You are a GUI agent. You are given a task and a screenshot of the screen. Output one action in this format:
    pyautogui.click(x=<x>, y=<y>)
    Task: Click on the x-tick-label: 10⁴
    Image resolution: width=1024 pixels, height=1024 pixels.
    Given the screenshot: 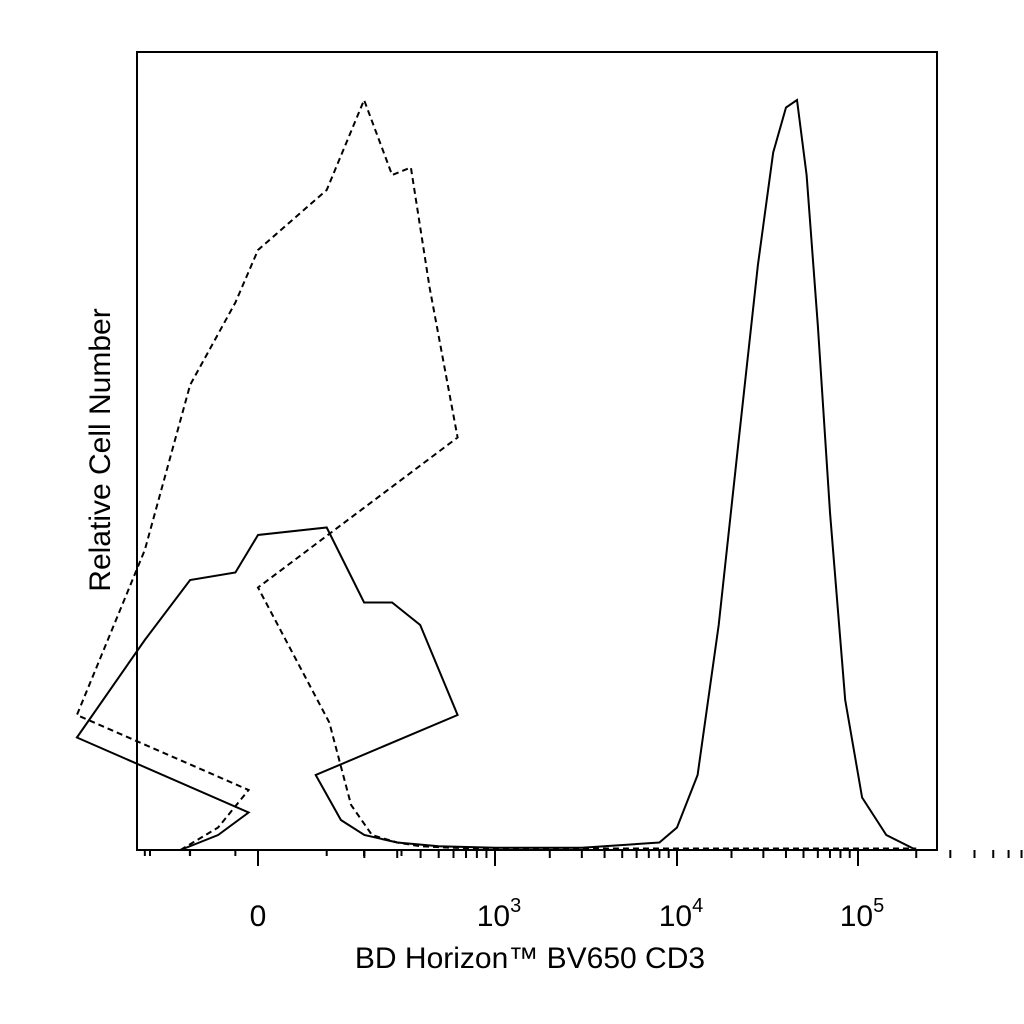 What is the action you would take?
    pyautogui.click(x=681, y=914)
    